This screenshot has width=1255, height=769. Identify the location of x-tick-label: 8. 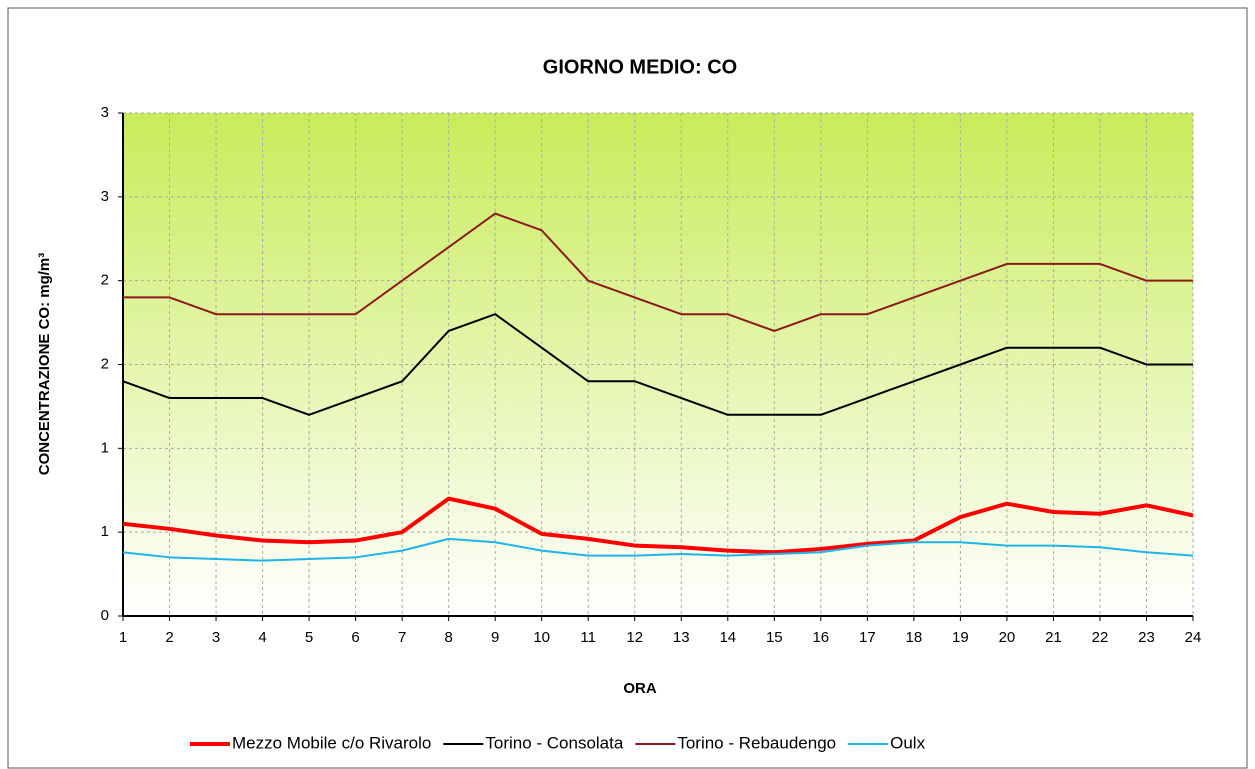
(448, 637).